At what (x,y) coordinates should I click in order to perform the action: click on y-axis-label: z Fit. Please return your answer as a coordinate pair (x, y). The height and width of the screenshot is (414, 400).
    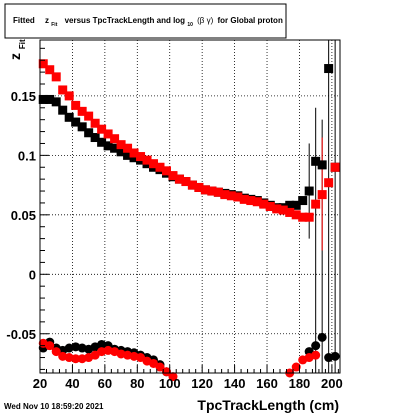
    Looking at the image, I should click on (17, 49).